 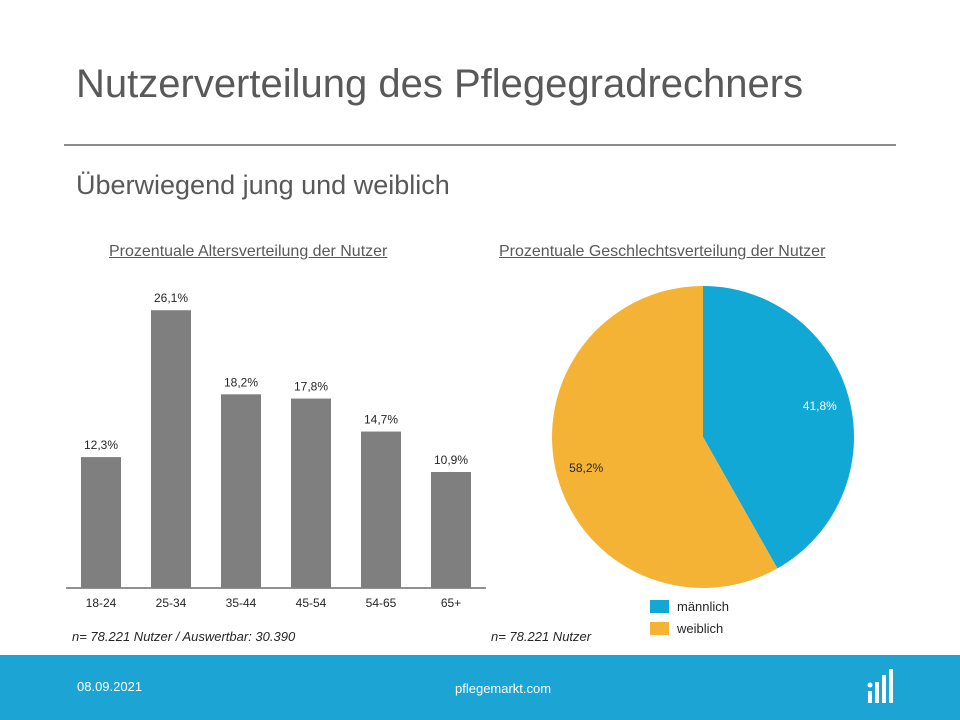 I want to click on bar-tick-label: 54-65, so click(x=381, y=603).